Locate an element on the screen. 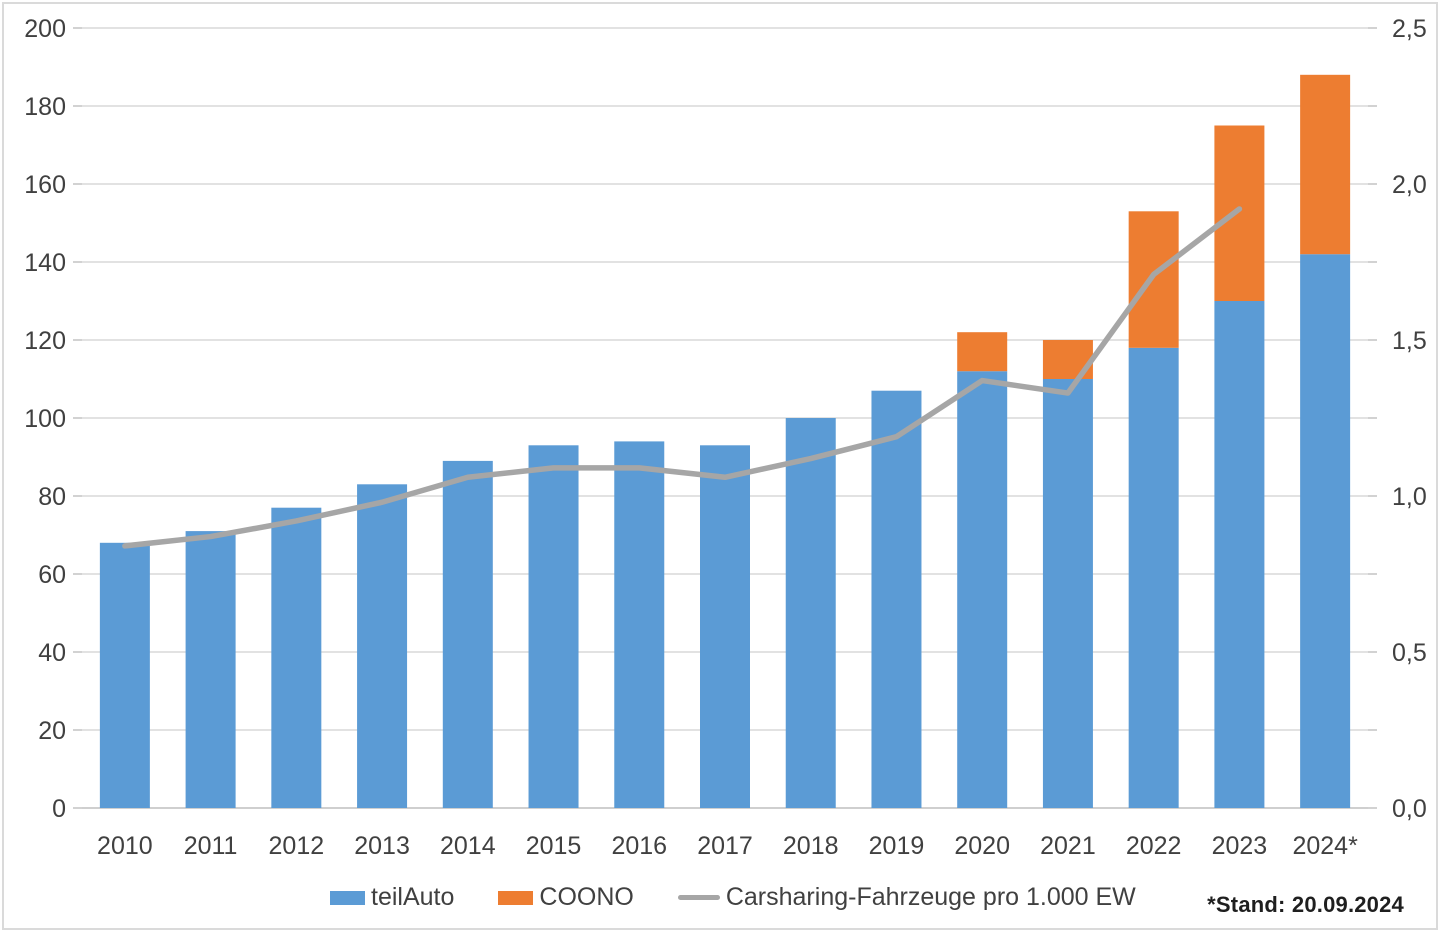 Image resolution: width=1440 pixels, height=932 pixels. right-axis-label: 2,5 is located at coordinates (1409, 29).